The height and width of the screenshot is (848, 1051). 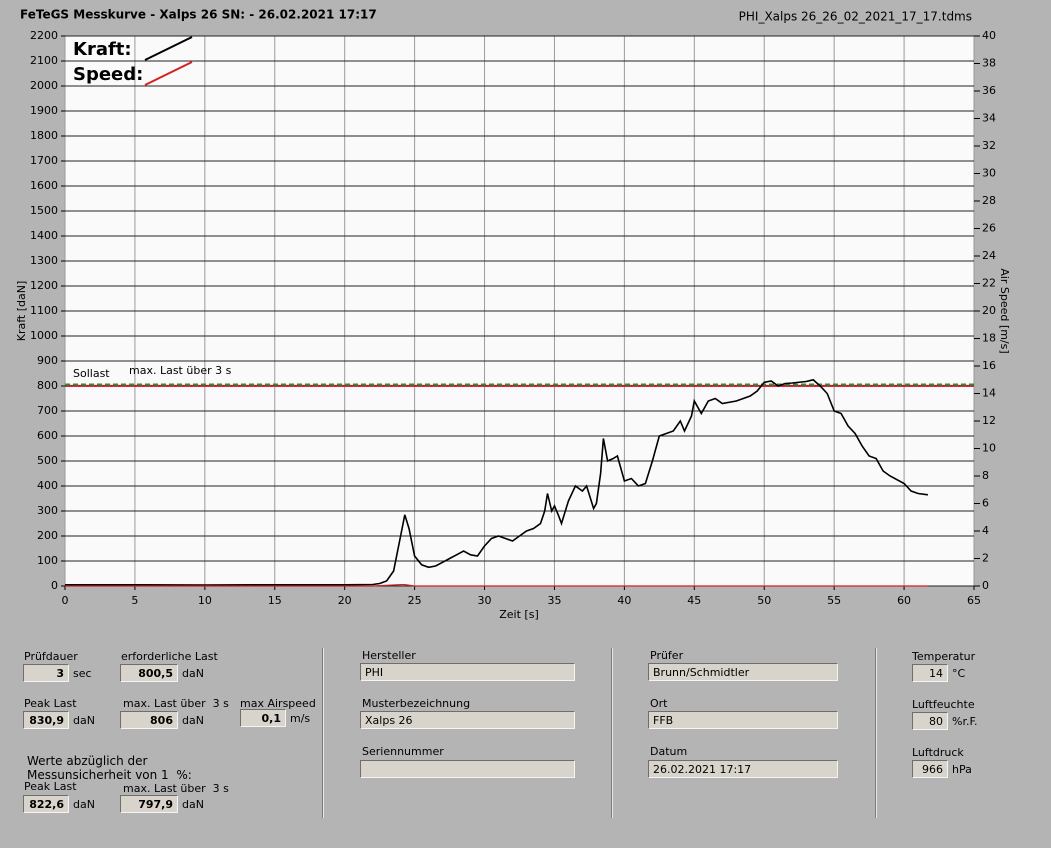 I want to click on y2-tick-label: 24, so click(x=989, y=255).